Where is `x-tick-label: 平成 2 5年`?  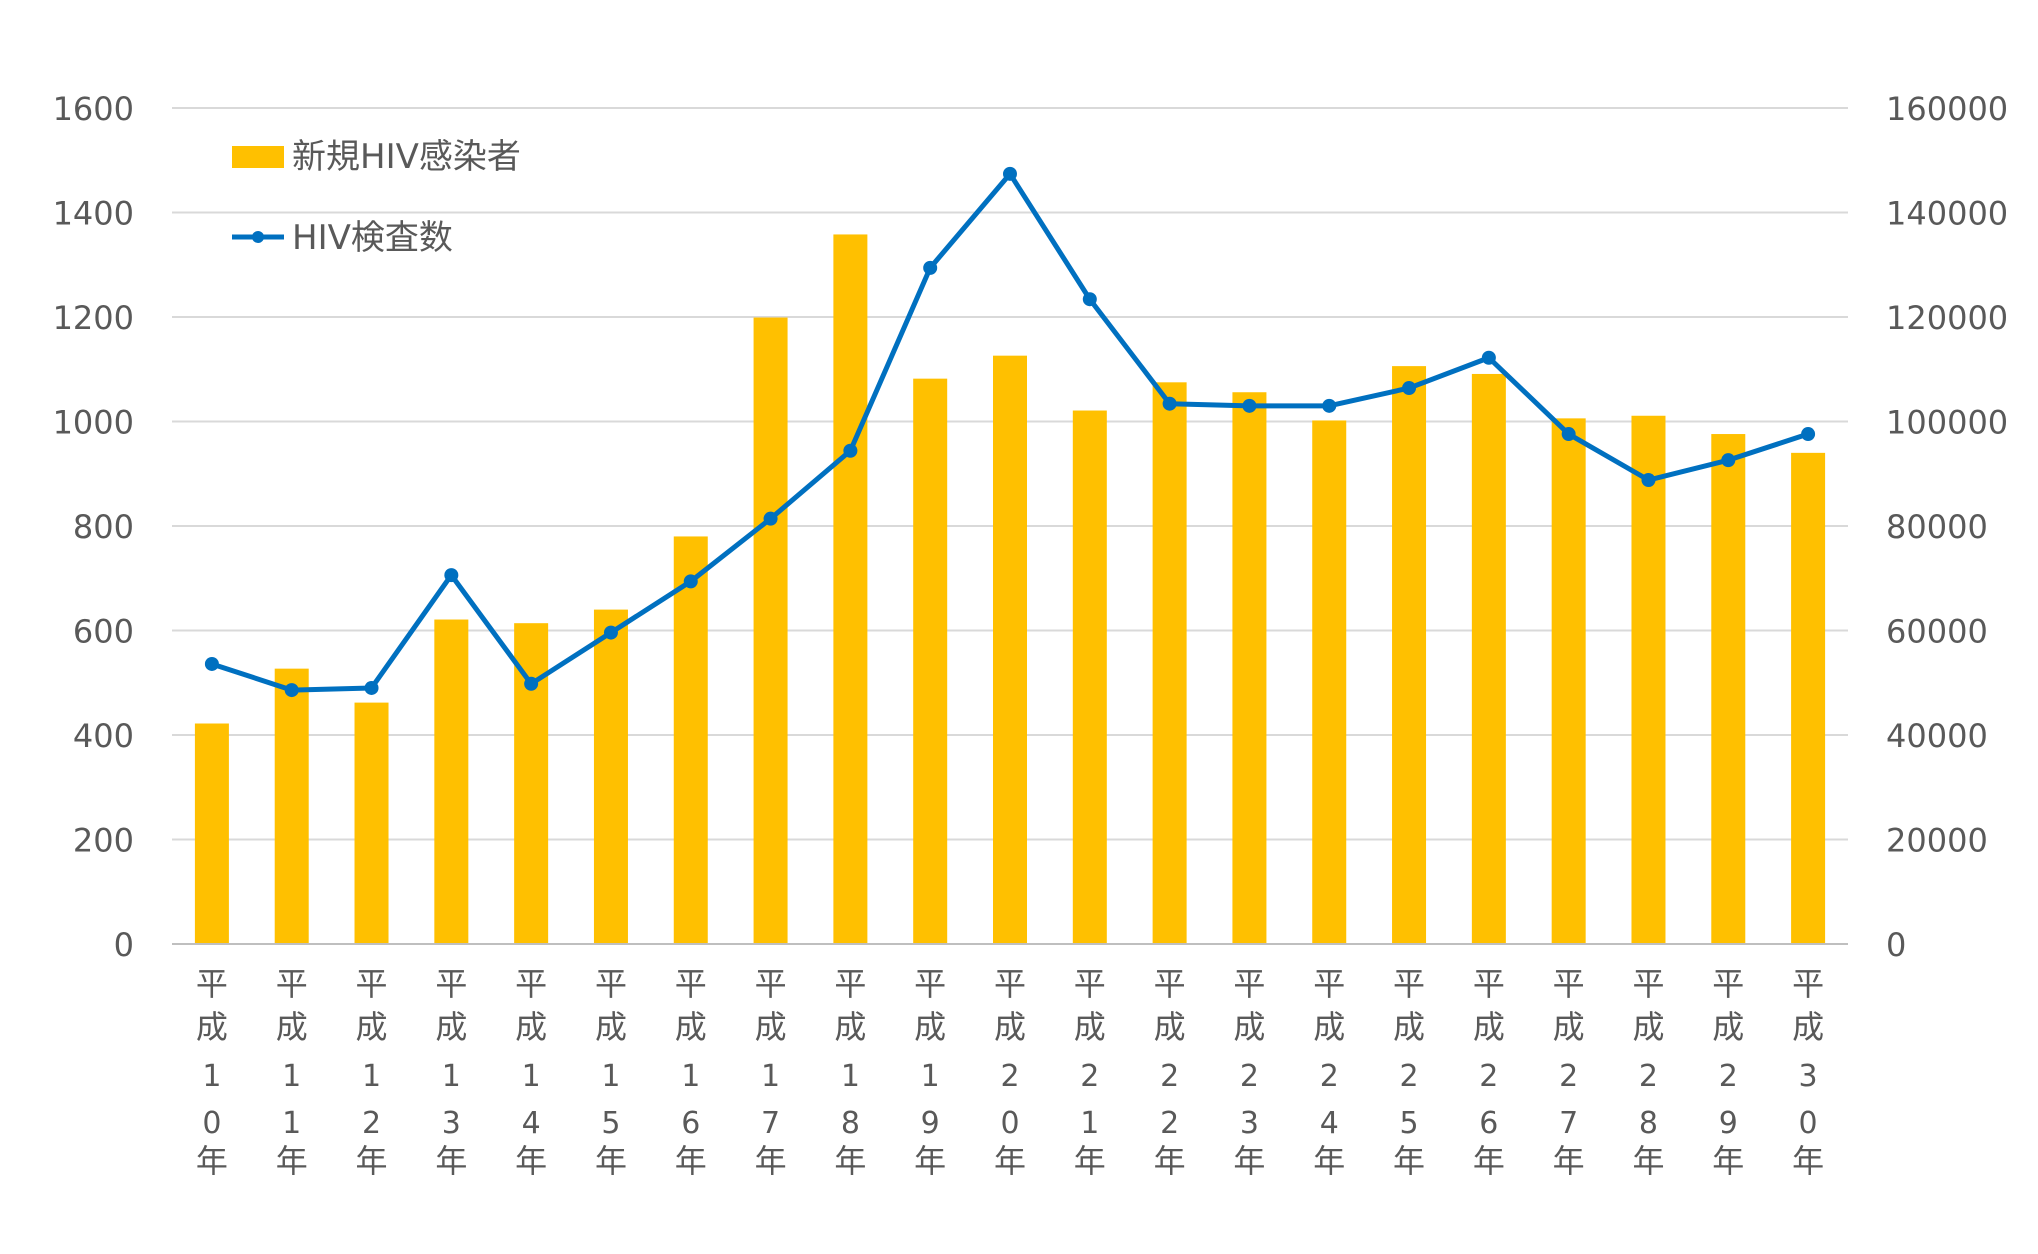
x-tick-label: 平成 2 5年 is located at coordinates (1409, 1072).